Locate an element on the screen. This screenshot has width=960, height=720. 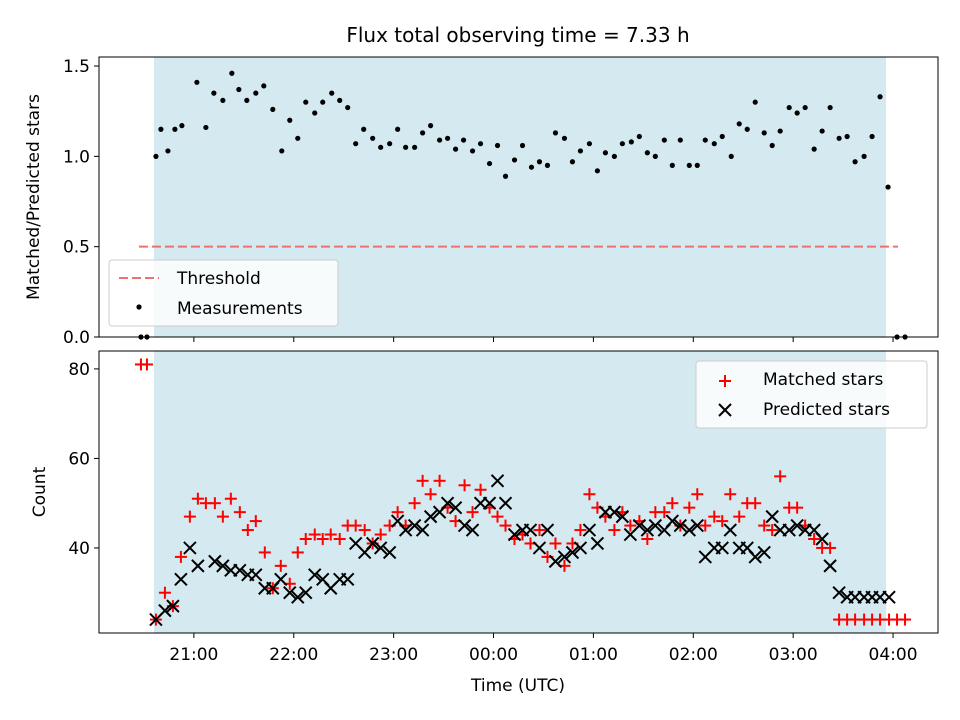
x-tick-label: 22:00 is located at coordinates (293, 655).